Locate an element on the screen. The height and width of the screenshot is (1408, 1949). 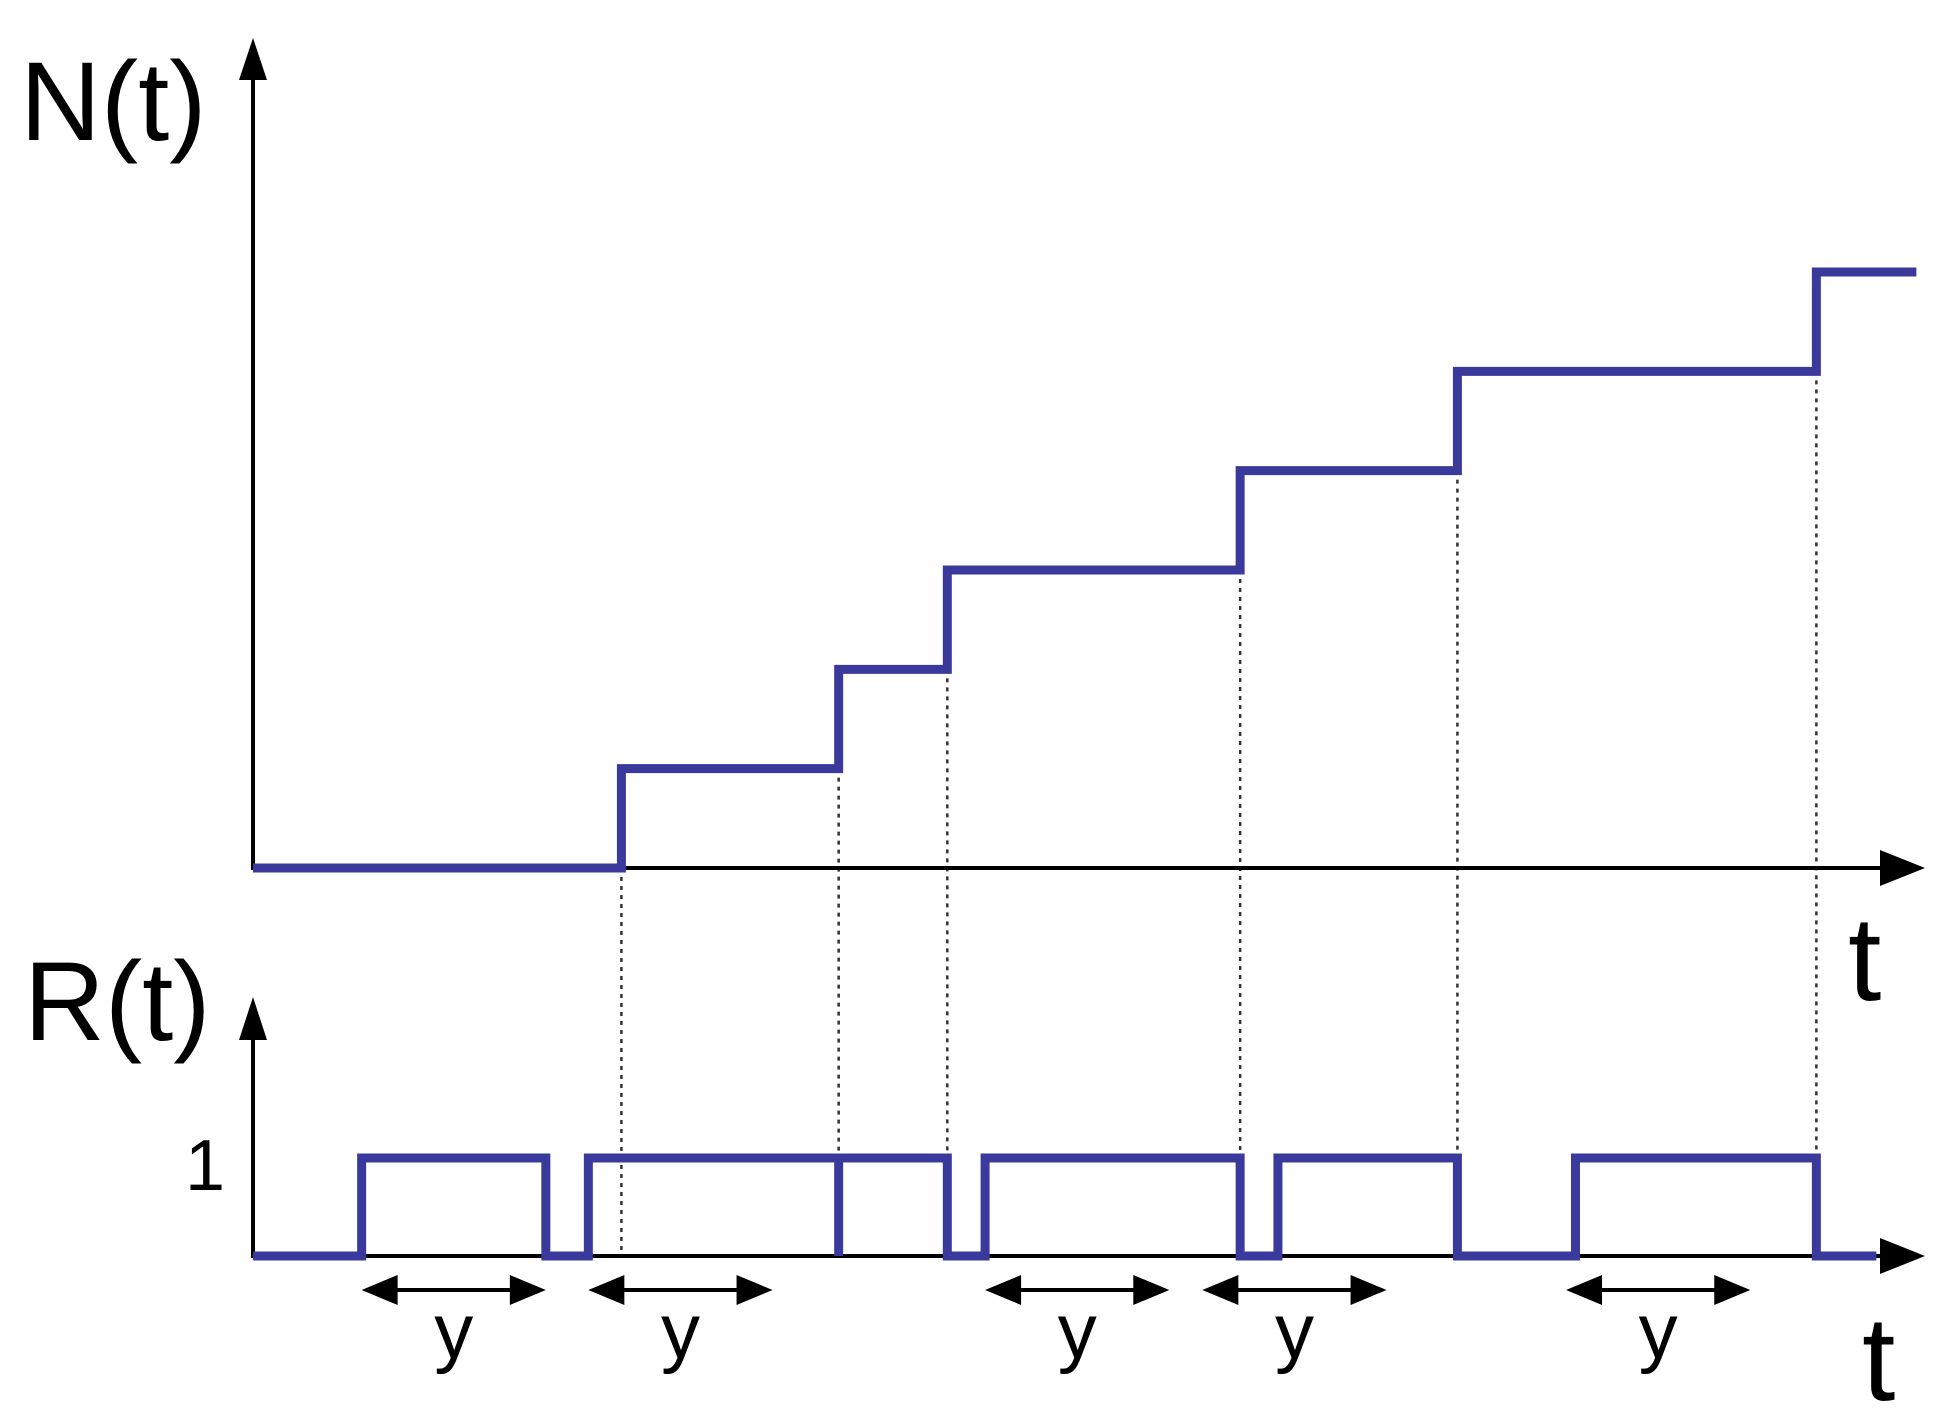
bottom-y-axis-label: R(t) is located at coordinates (117, 1001).